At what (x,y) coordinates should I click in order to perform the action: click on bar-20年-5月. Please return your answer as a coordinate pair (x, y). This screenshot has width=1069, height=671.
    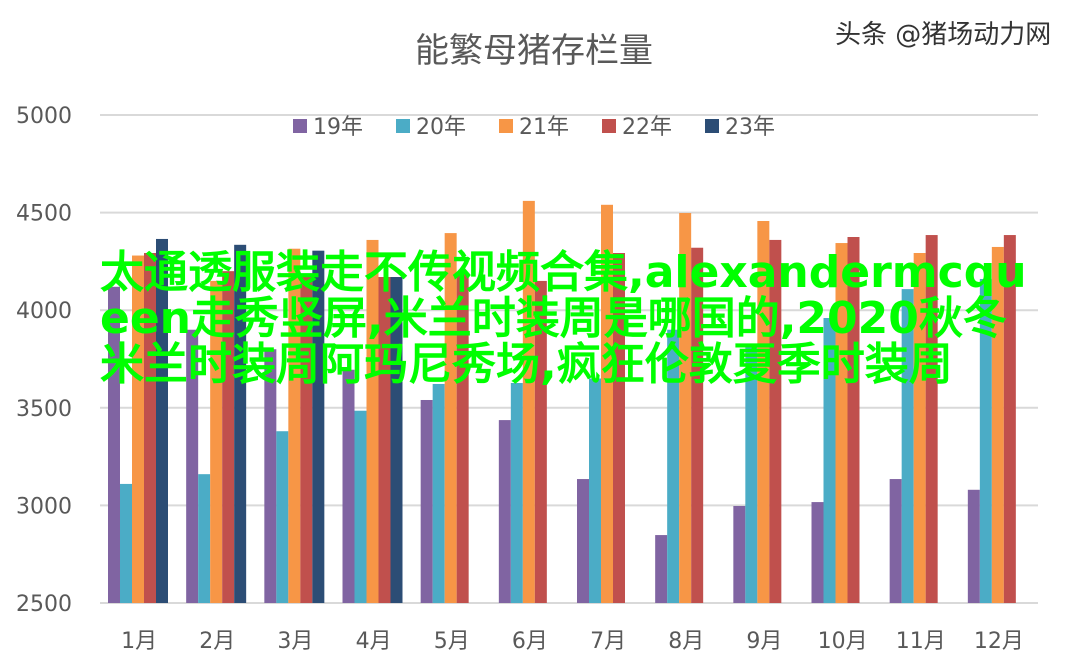
    Looking at the image, I should click on (438, 493).